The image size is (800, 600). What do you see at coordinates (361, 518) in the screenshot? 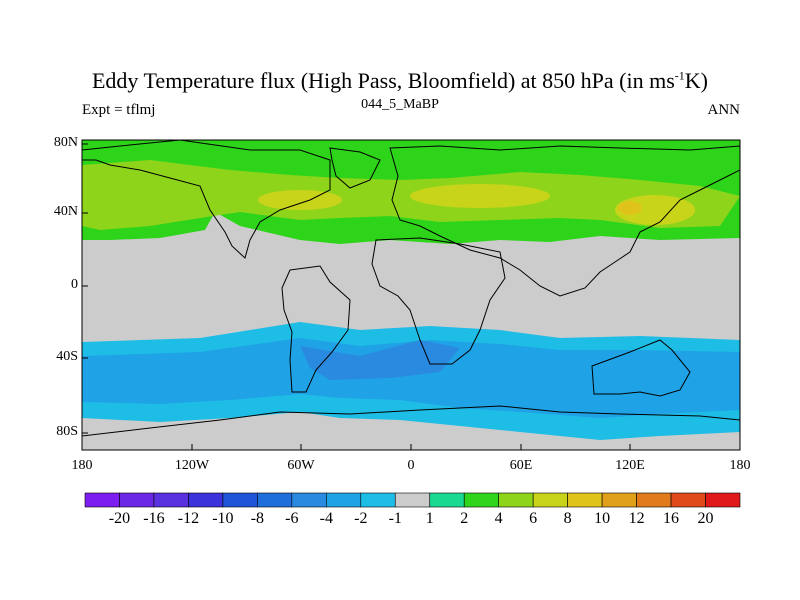
I see `colorbar-label: -2` at bounding box center [361, 518].